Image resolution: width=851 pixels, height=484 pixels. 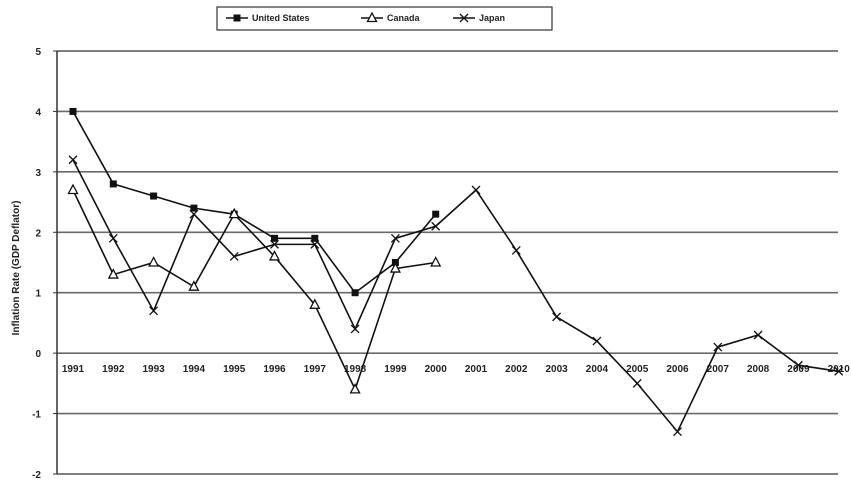 I want to click on legend: United States Canada Japan, so click(x=384, y=18).